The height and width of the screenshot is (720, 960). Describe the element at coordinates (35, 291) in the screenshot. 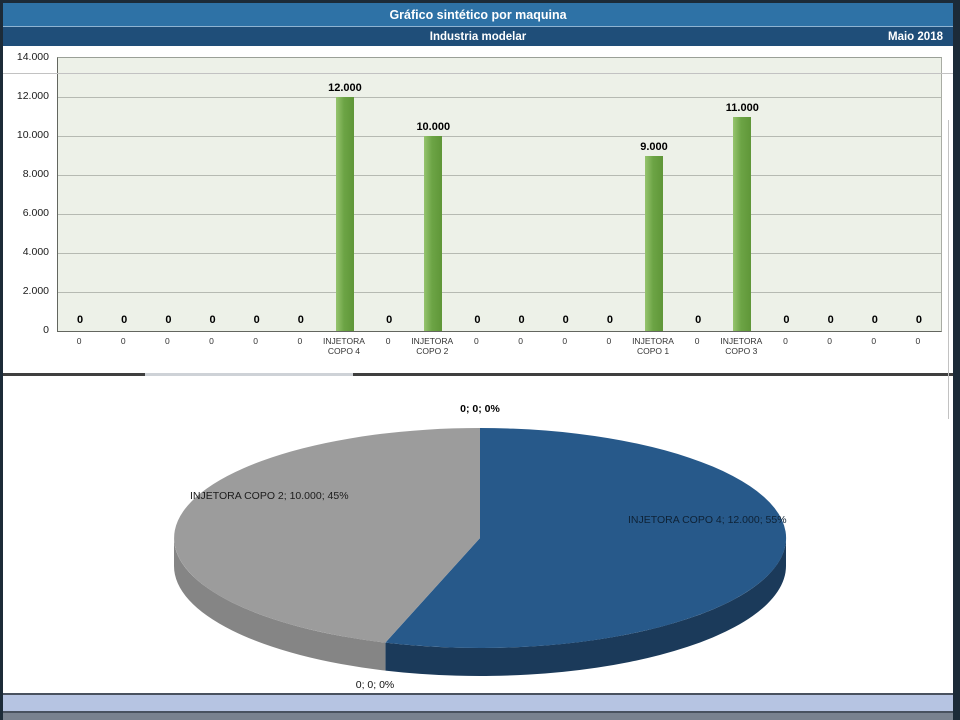

I see `y-tick-label: 2.000` at that location.